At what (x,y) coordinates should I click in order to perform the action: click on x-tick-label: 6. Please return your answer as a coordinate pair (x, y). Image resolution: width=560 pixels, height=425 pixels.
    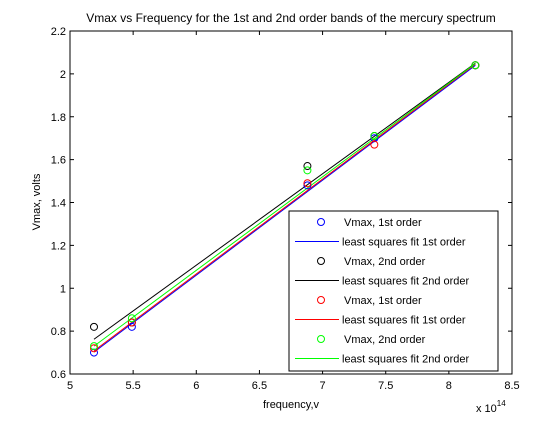
    Looking at the image, I should click on (196, 386).